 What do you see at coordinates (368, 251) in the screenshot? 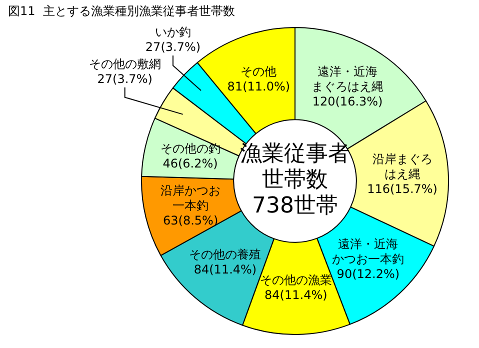
I see `slice-label: 遠洋・近海かつお一本釣` at bounding box center [368, 251].